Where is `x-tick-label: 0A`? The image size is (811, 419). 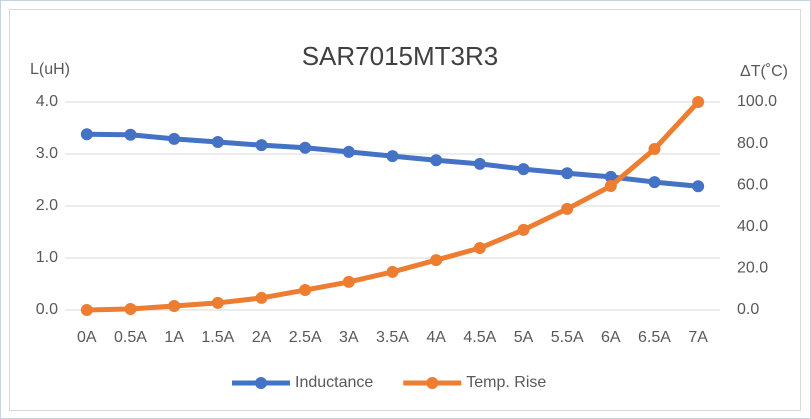 x-tick-label: 0A is located at coordinates (87, 337).